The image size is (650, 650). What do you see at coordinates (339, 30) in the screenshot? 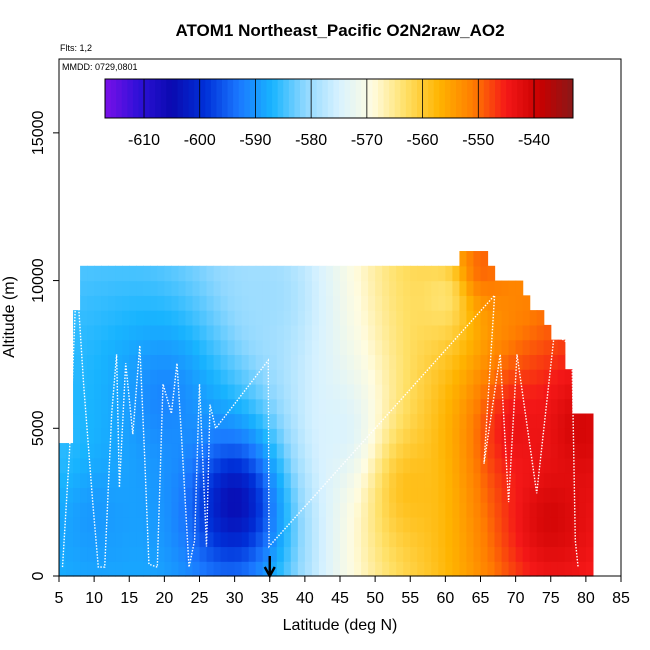
I see `chart-title: ATOM1 Northeast_Pacific O2N2raw_AO2` at bounding box center [339, 30].